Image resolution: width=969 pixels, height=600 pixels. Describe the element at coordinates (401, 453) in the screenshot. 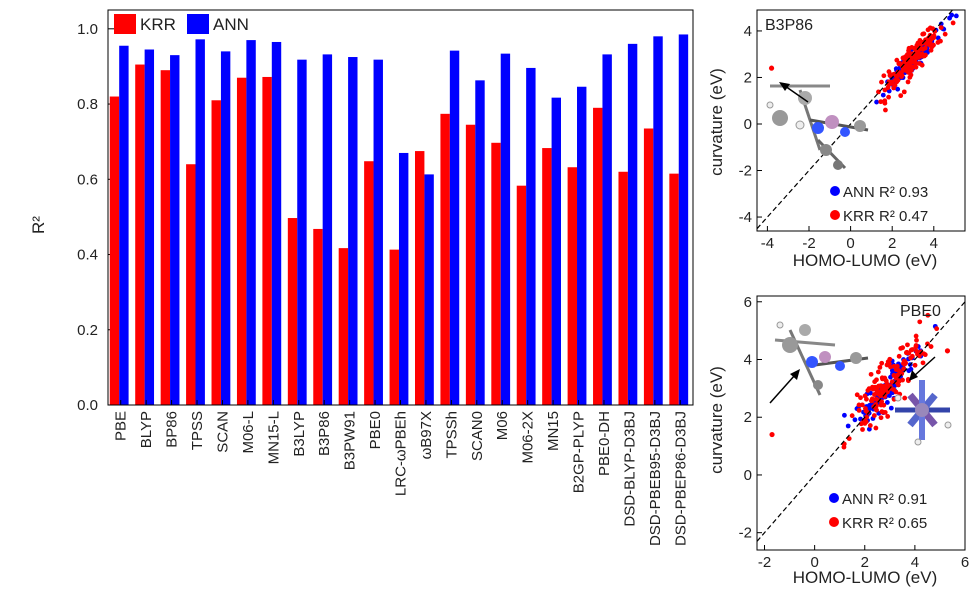

I see `category-label-11: LRC-ωPBEh` at that location.